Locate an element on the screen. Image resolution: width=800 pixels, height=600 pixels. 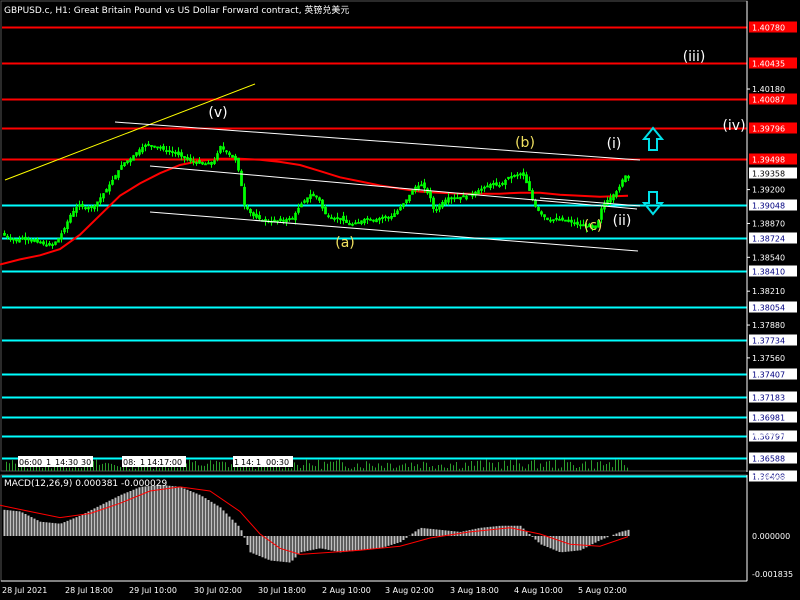
support-price-label: 1.37183 is located at coordinates (768, 398).